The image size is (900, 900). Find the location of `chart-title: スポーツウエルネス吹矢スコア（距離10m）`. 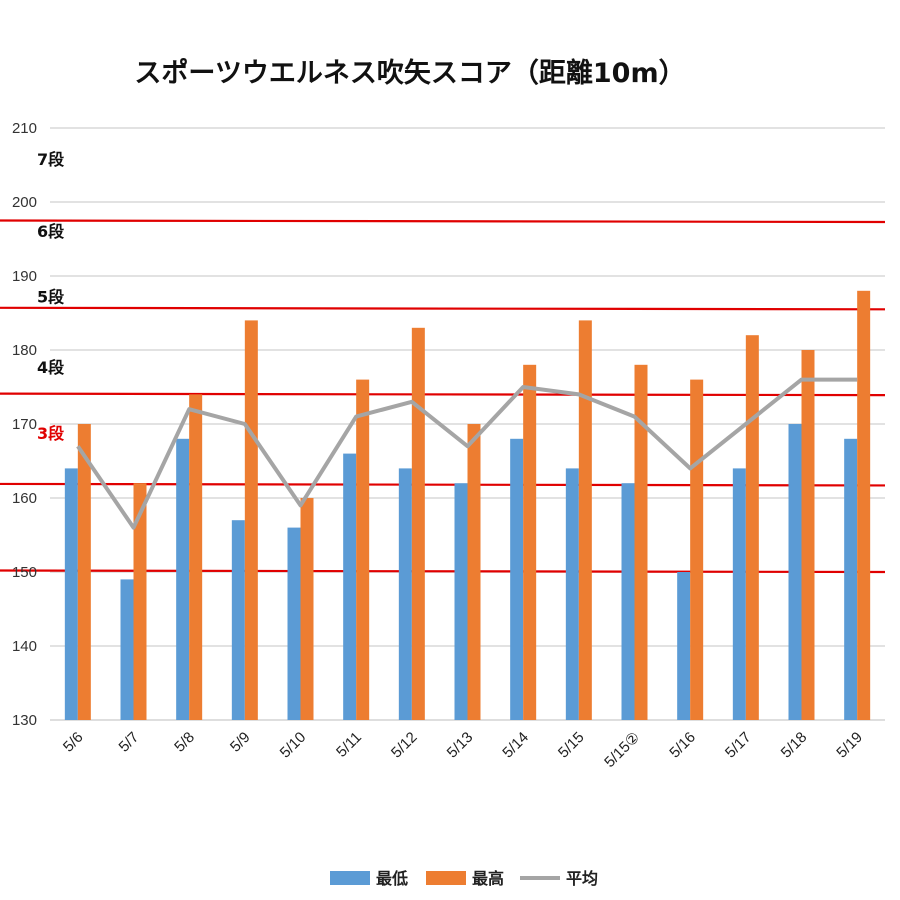

chart-title: スポーツウエルネス吹矢スコア（距離10m） is located at coordinates (409, 73).